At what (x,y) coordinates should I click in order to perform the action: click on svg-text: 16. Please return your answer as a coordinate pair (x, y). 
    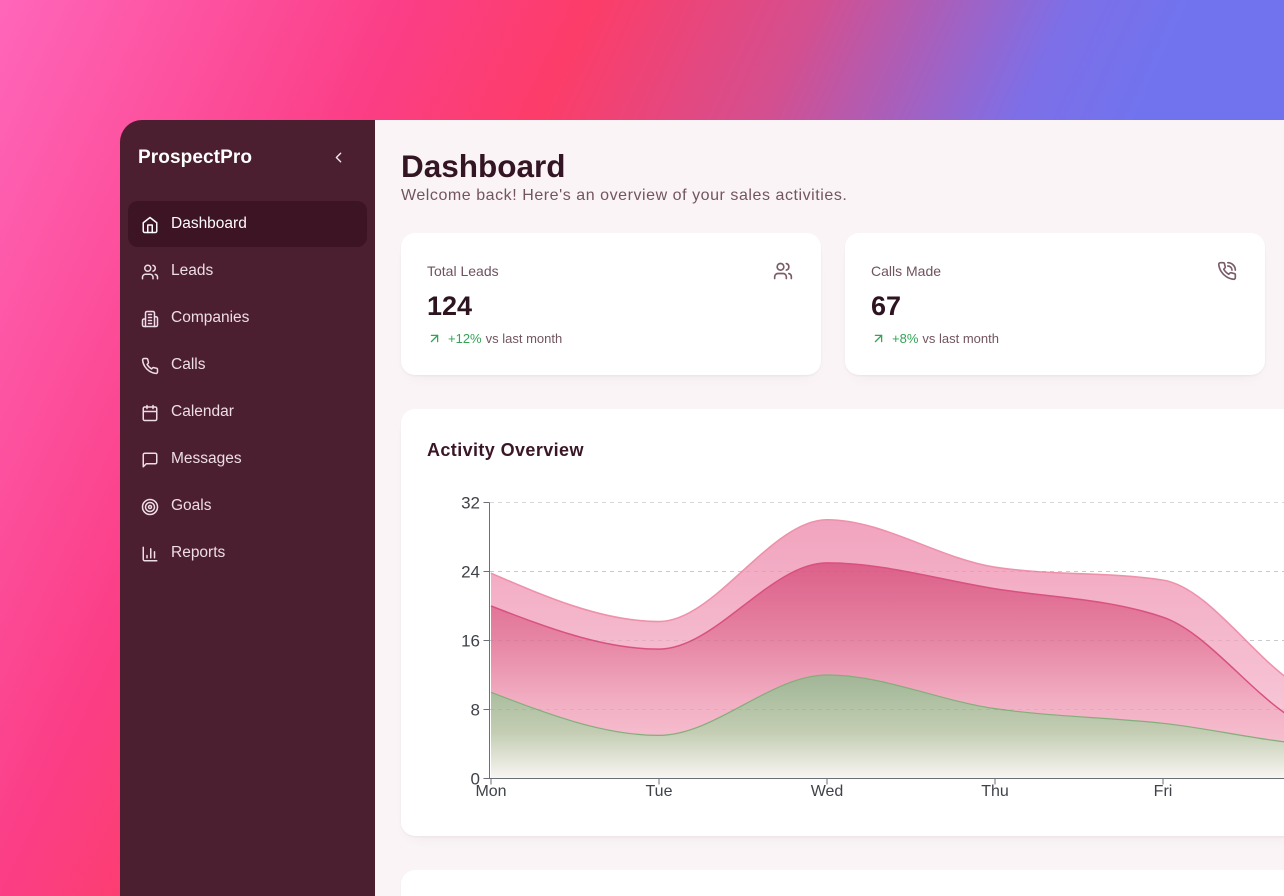
    Looking at the image, I should click on (470, 641).